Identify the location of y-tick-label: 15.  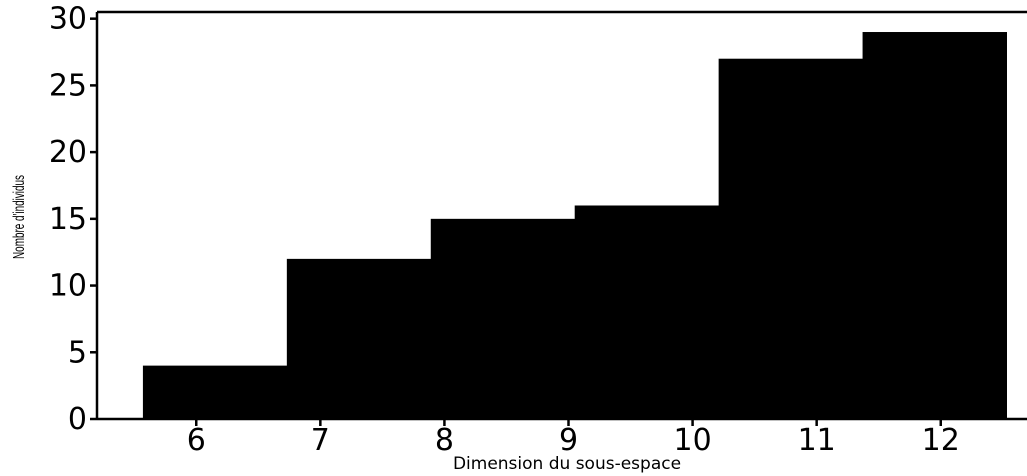
(68, 219).